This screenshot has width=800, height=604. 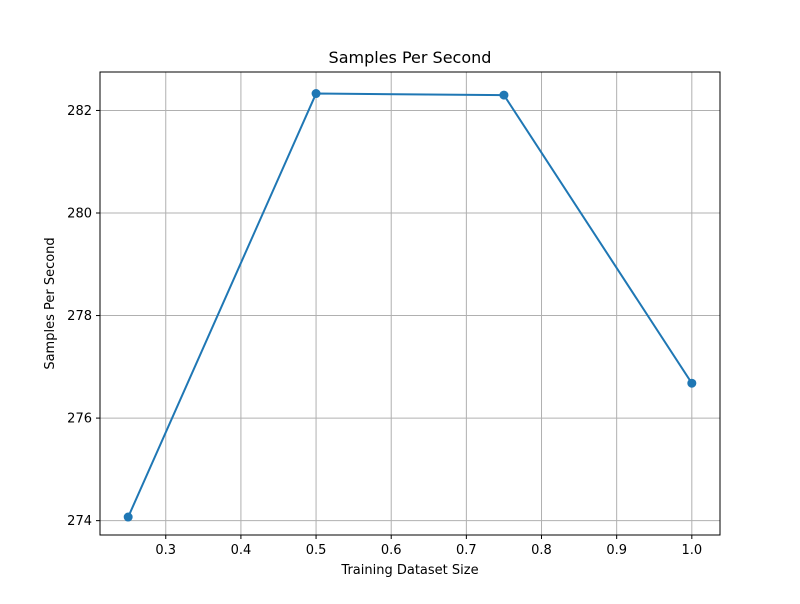 What do you see at coordinates (79, 316) in the screenshot?
I see `y-tick-label: 278` at bounding box center [79, 316].